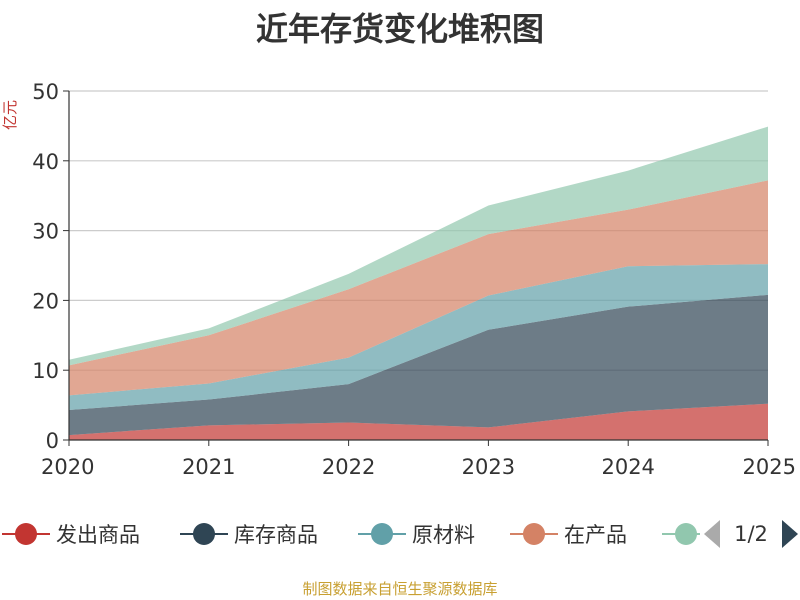 The width and height of the screenshot is (800, 600). What do you see at coordinates (712, 534) in the screenshot?
I see `pager-prev-icon` at bounding box center [712, 534].